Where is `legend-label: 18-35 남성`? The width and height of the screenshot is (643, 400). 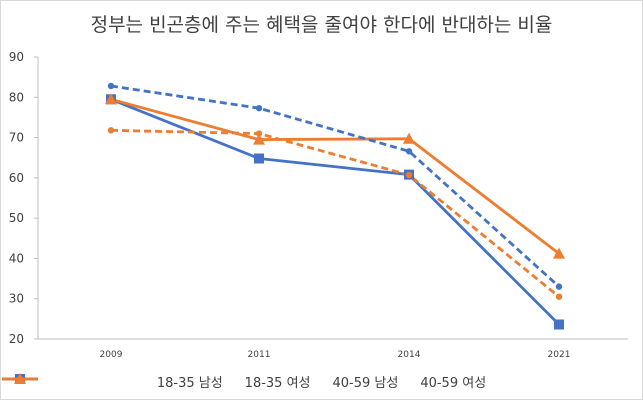
legend-label: 18-35 남성 is located at coordinates (189, 383).